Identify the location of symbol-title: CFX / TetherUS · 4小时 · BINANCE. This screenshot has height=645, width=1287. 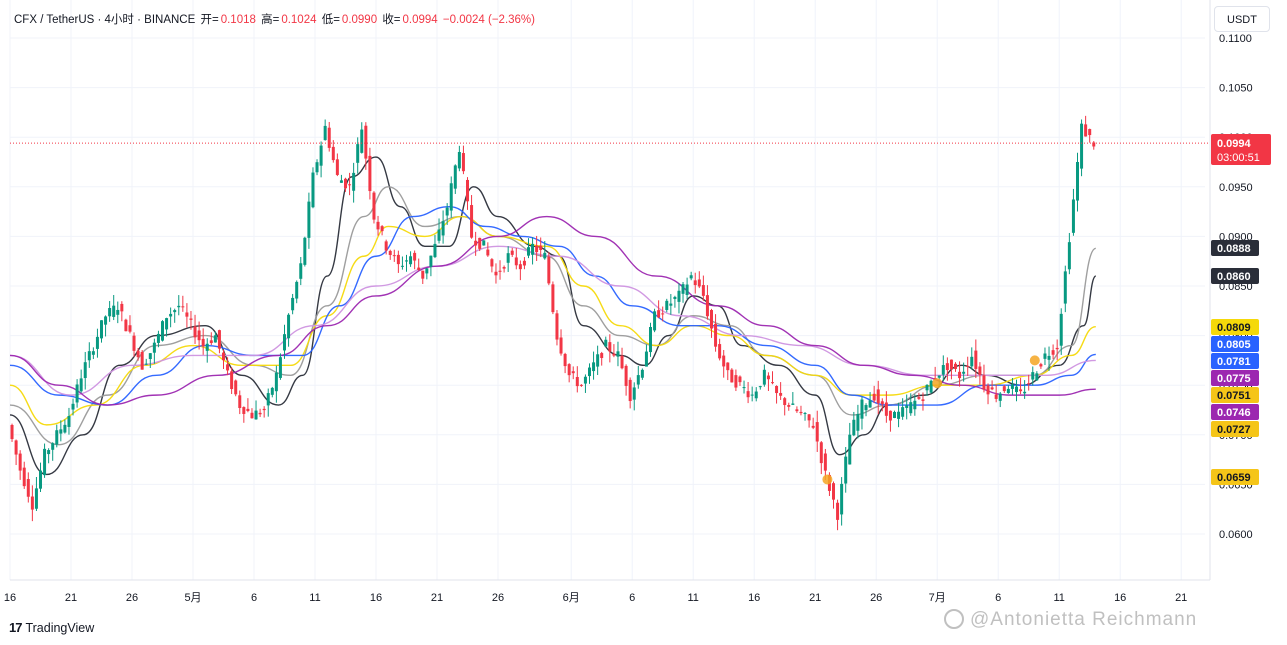
(105, 20).